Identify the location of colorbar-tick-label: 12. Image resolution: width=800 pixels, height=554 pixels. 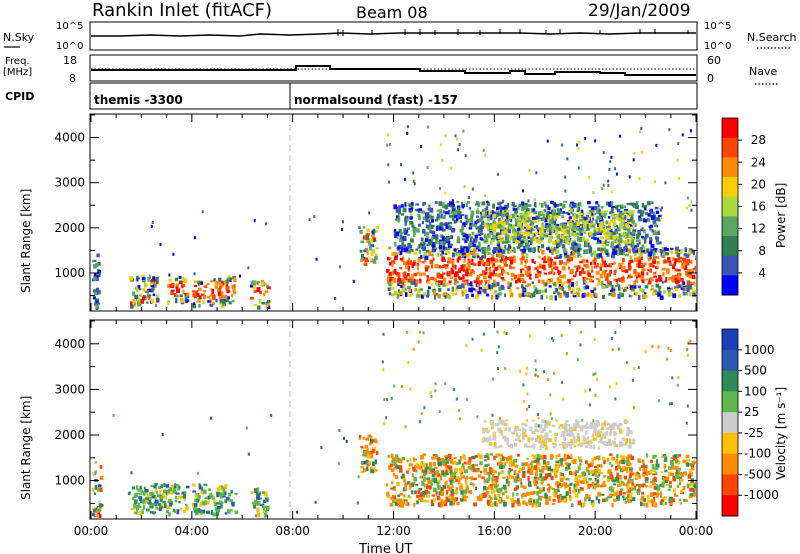
(758, 229).